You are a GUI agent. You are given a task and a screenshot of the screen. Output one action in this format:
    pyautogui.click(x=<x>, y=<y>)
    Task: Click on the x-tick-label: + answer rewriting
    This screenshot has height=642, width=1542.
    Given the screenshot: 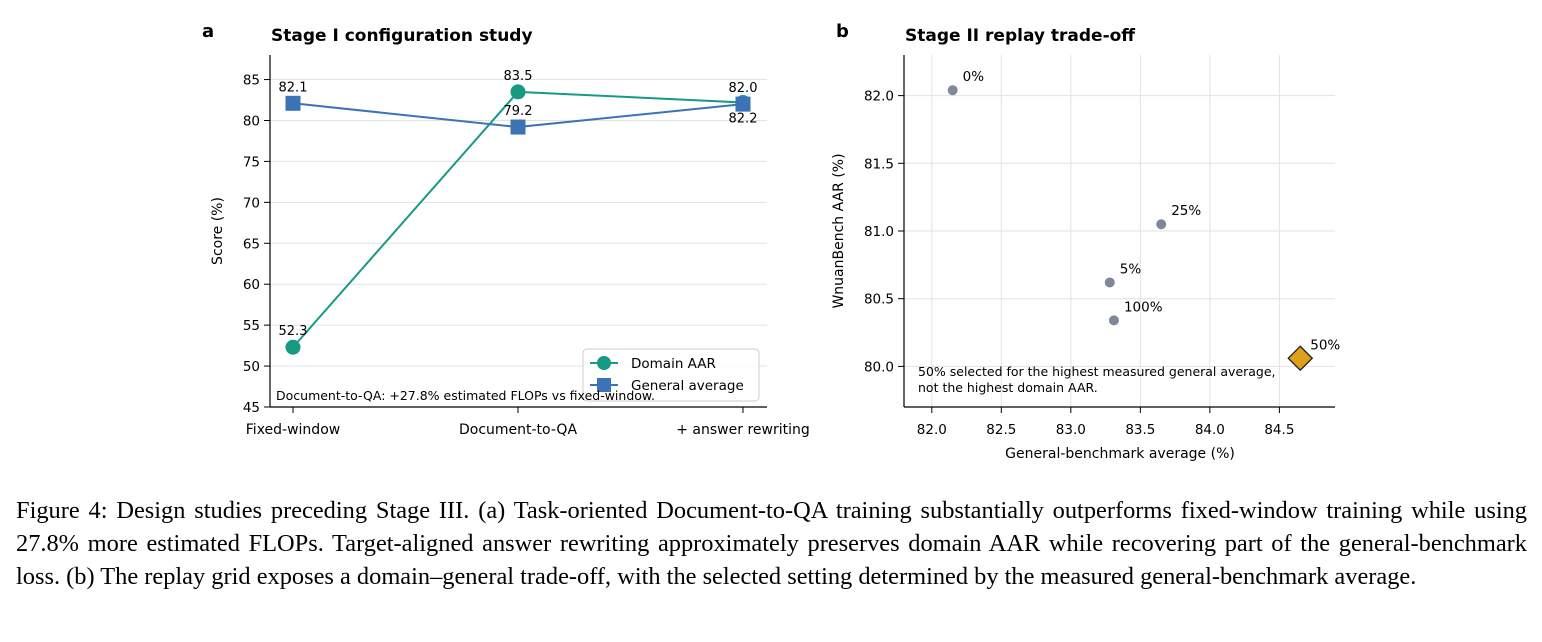 What is the action you would take?
    pyautogui.click(x=743, y=430)
    